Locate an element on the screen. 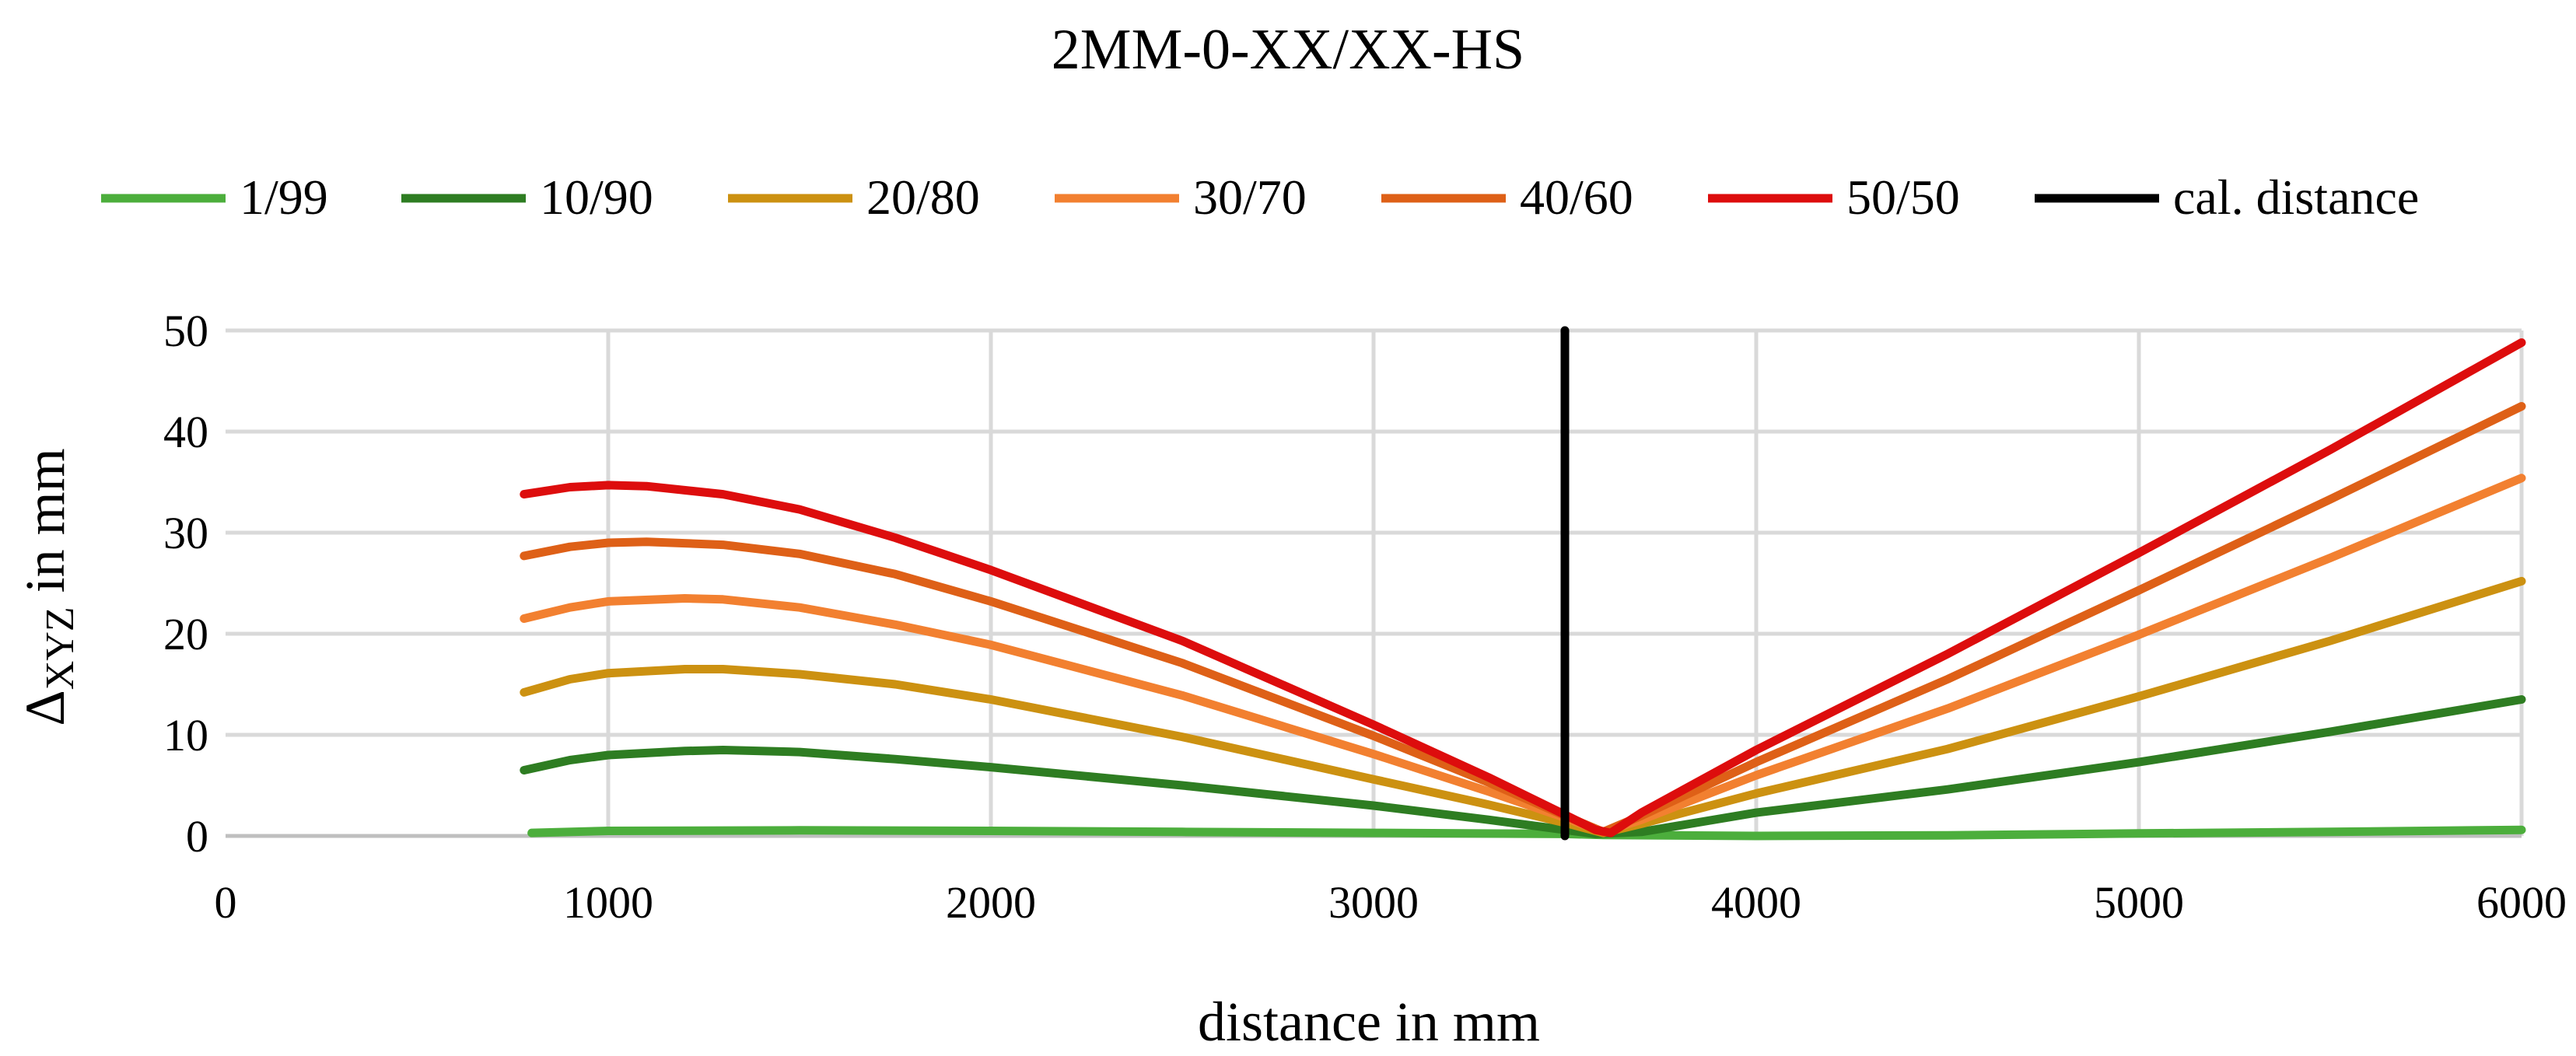 This screenshot has width=2576, height=1056. x-tick-label-5000: 5000 is located at coordinates (2139, 902).